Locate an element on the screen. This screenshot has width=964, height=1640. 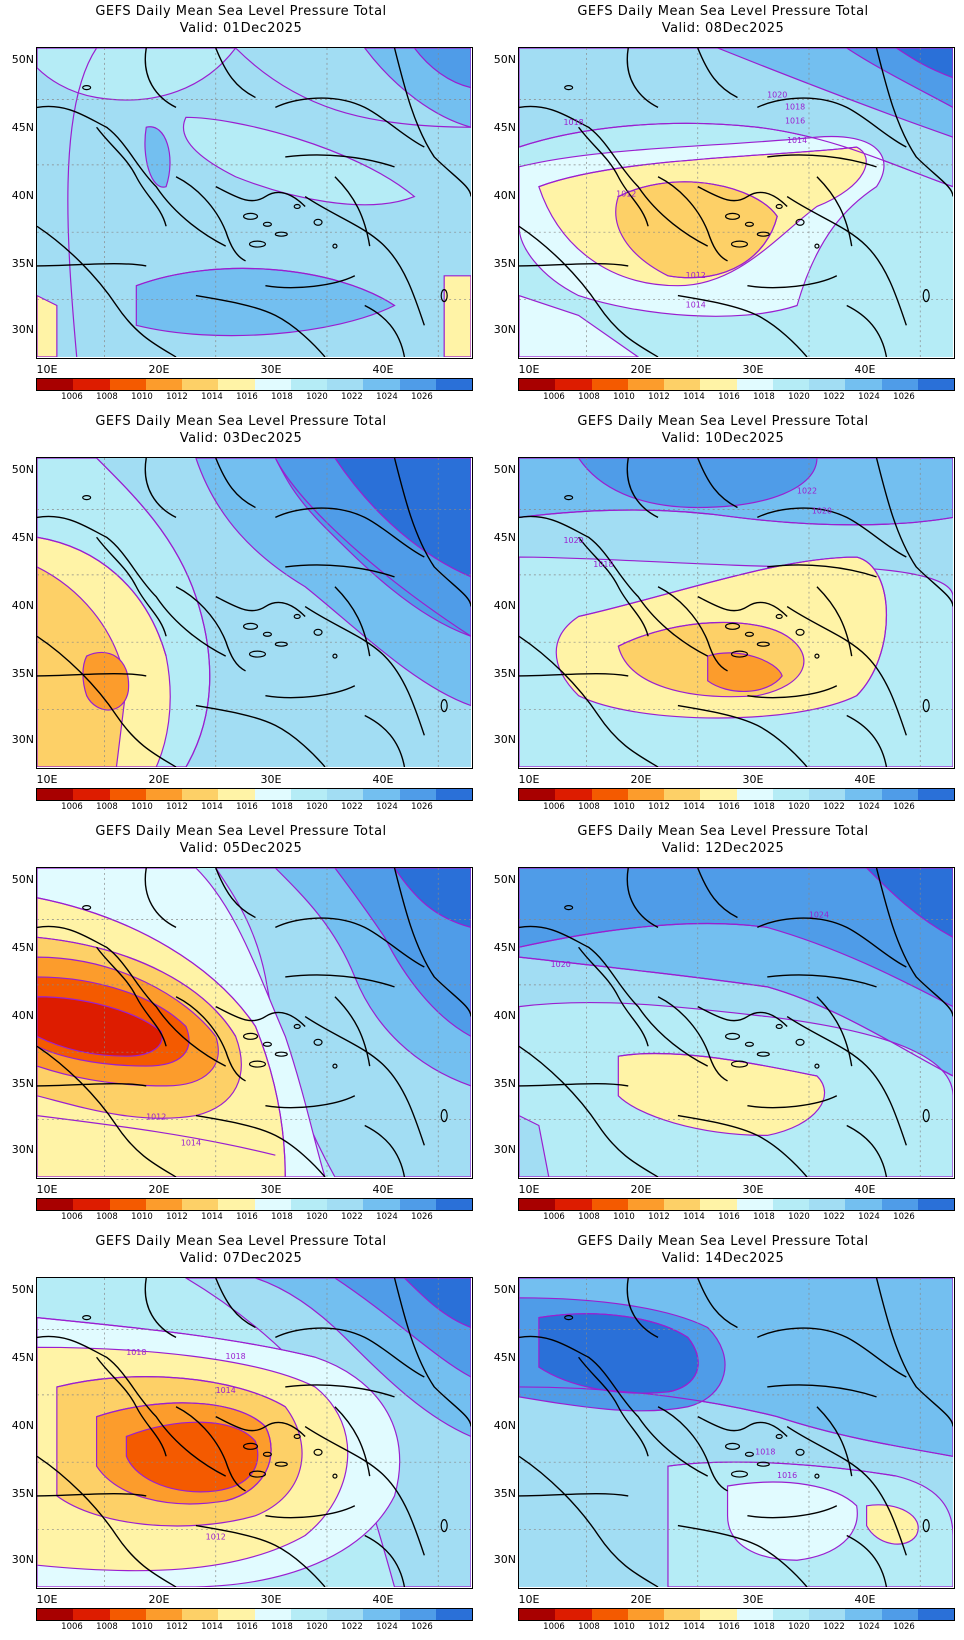
colorbar-label: 1008 is located at coordinates (107, 807).